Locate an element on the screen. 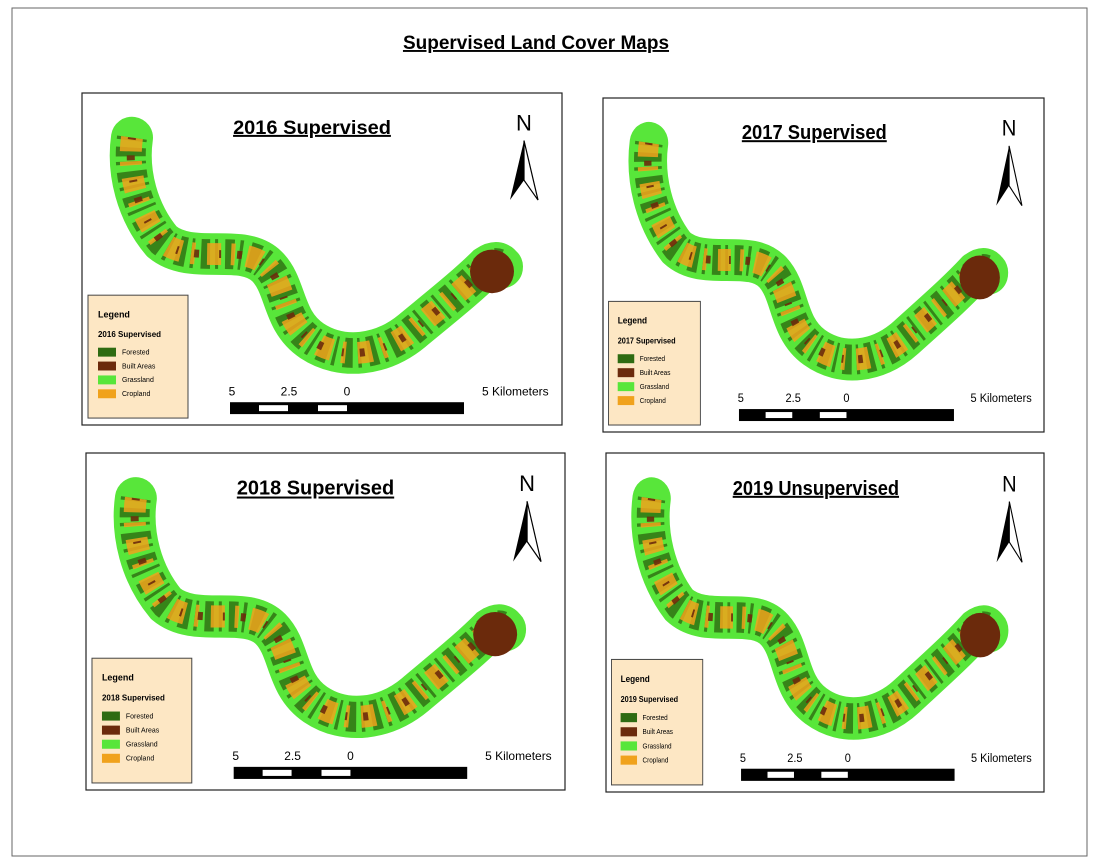 This screenshot has height=859, width=1093. legend-title: 2018 Supervised is located at coordinates (133, 698).